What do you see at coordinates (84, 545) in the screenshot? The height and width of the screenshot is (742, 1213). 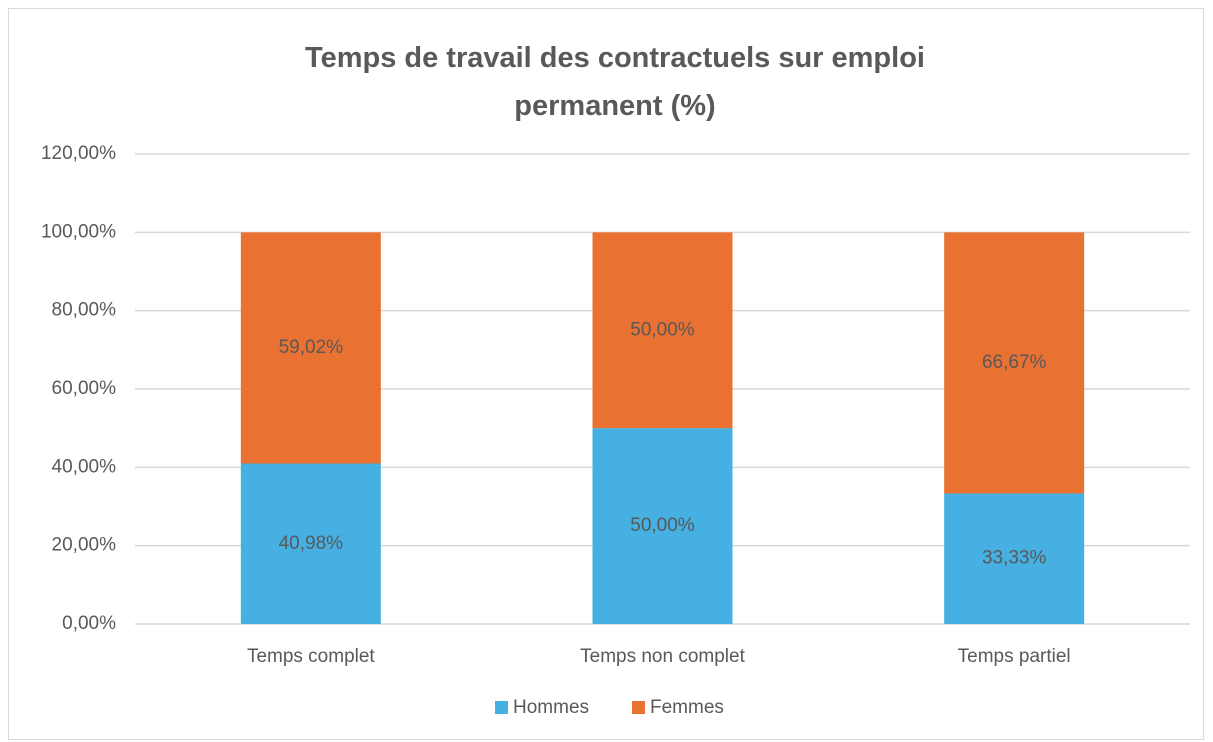 I see `y-tick-label: 20,00%` at bounding box center [84, 545].